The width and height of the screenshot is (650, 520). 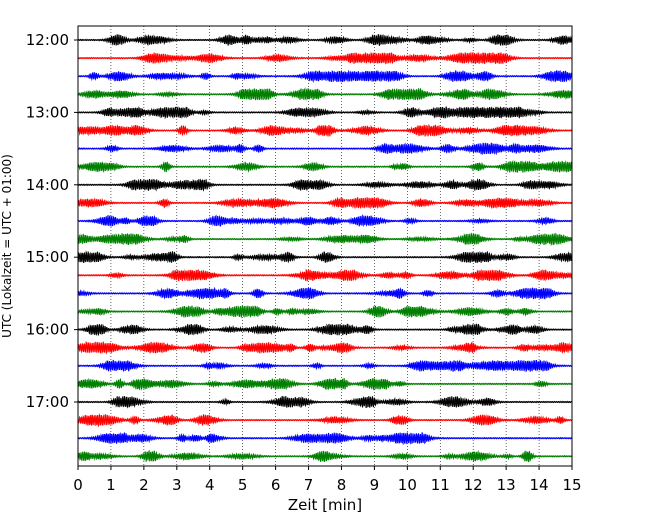 What do you see at coordinates (47, 257) in the screenshot?
I see `y-tick-label-15:00: 15:00` at bounding box center [47, 257].